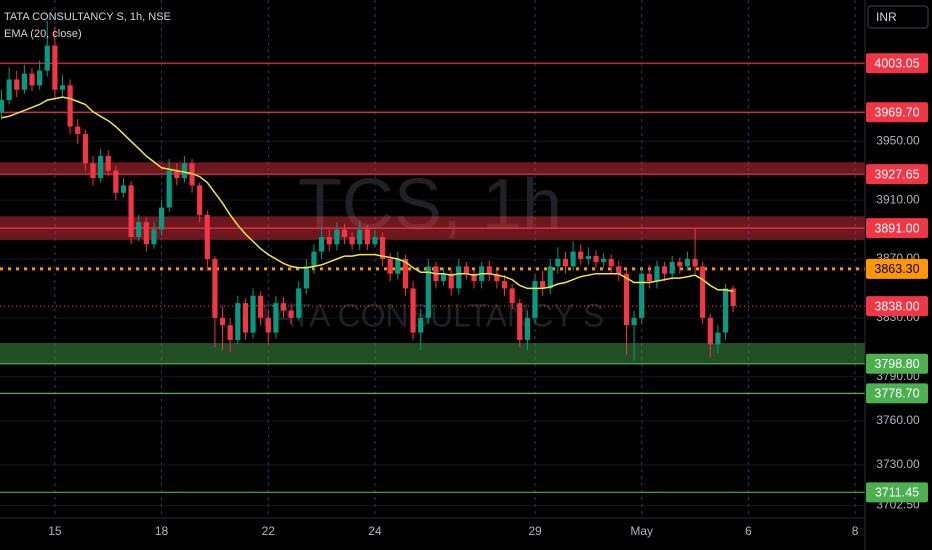  I want to click on x-tick-label: 18, so click(162, 531).